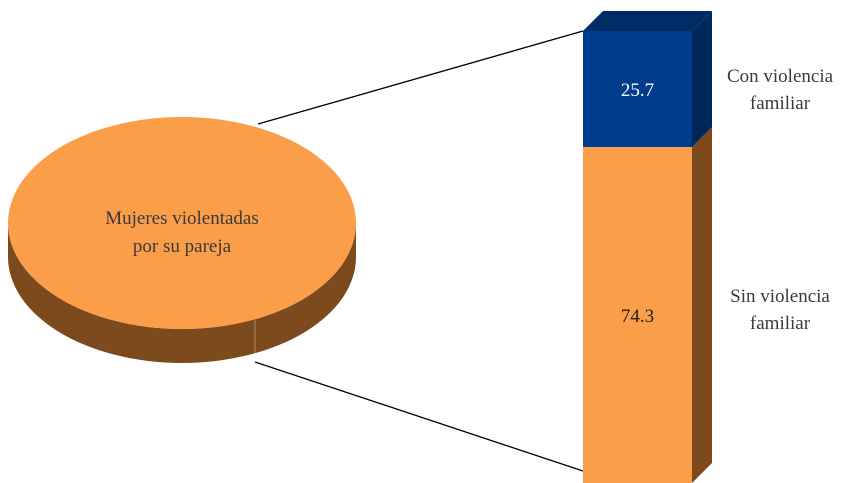 The height and width of the screenshot is (483, 852). I want to click on pie-label-line: por su pareja, so click(182, 246).